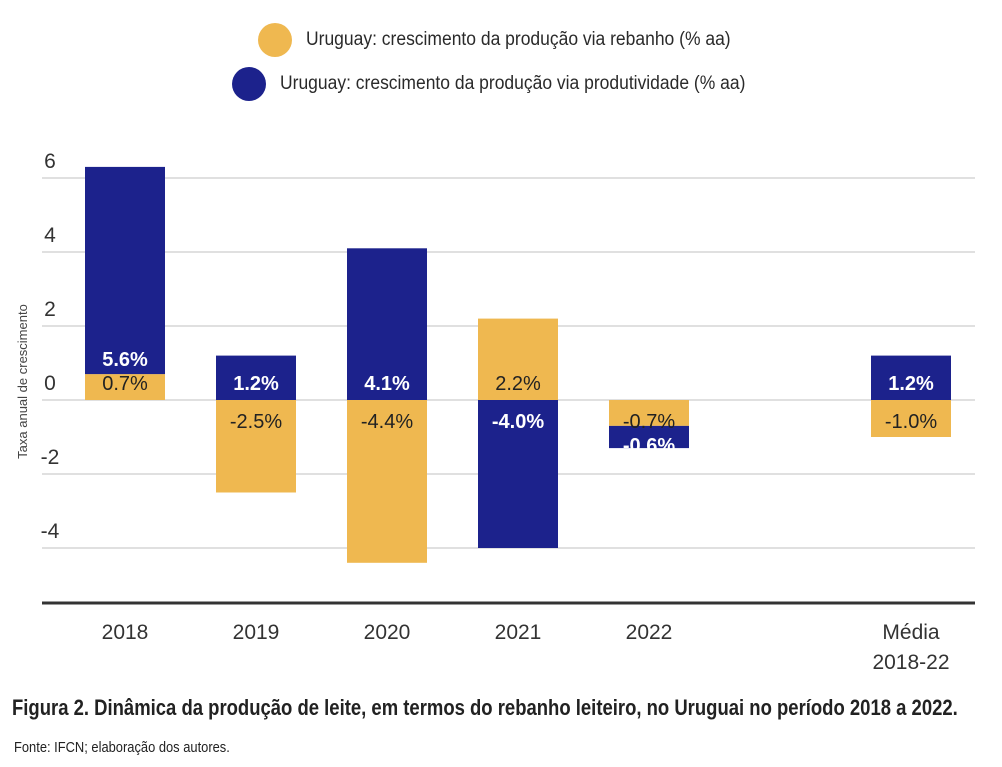 The width and height of the screenshot is (1002, 767). Describe the element at coordinates (910, 662) in the screenshot. I see `x-tick-label: 2018-22` at that location.